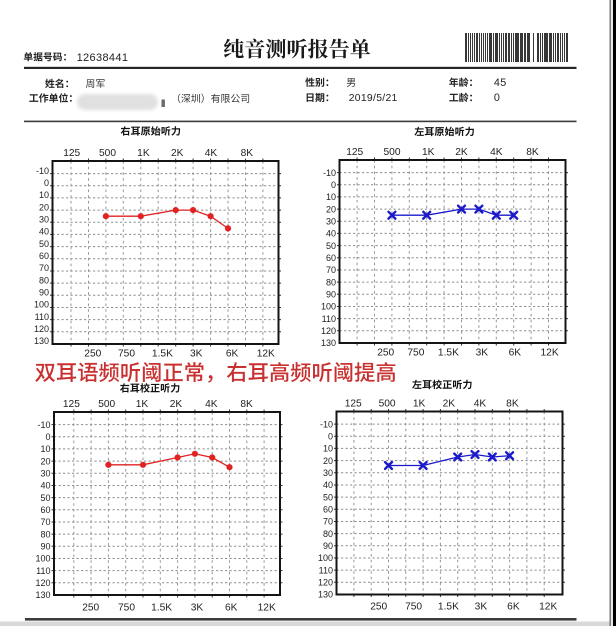  I want to click on svg-text: 12638441, so click(103, 58).